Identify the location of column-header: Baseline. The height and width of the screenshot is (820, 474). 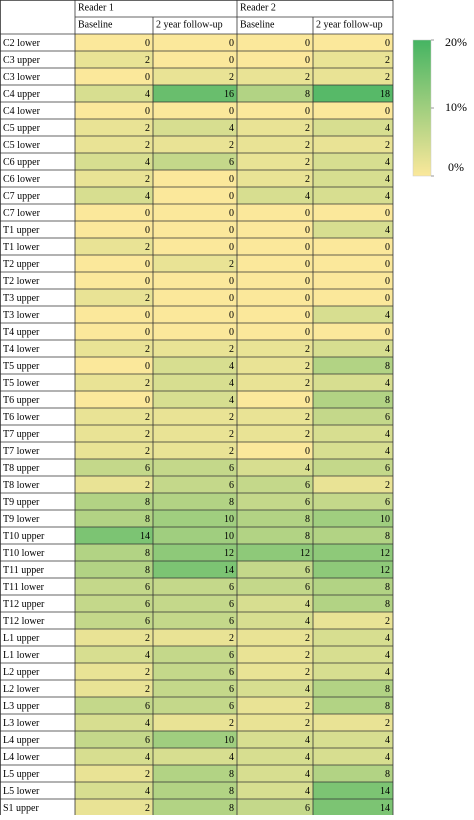
(95, 24).